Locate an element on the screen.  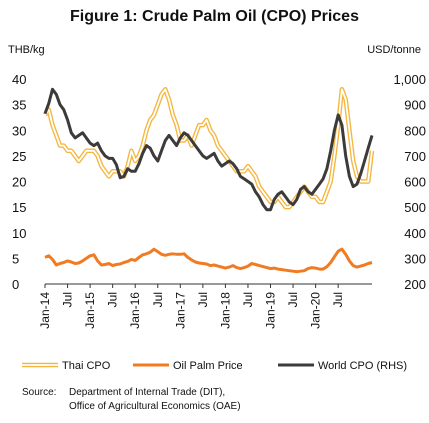
chart-title: Figure 1: Crude Palm Oil (CPO) Prices is located at coordinates (214, 16).